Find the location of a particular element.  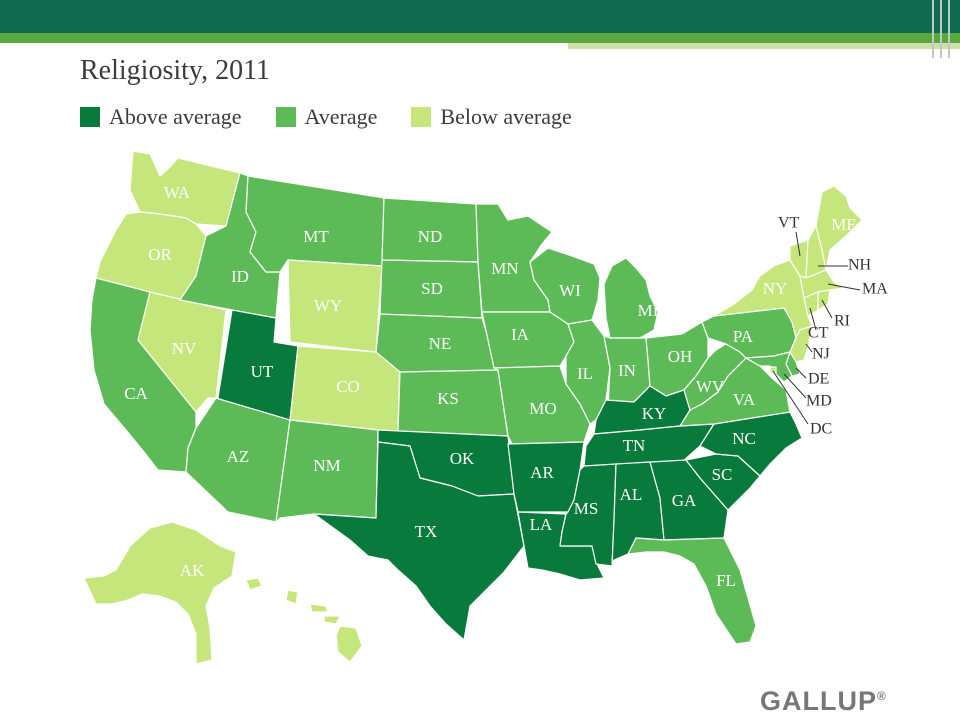

state-label-VT: VT is located at coordinates (789, 223).